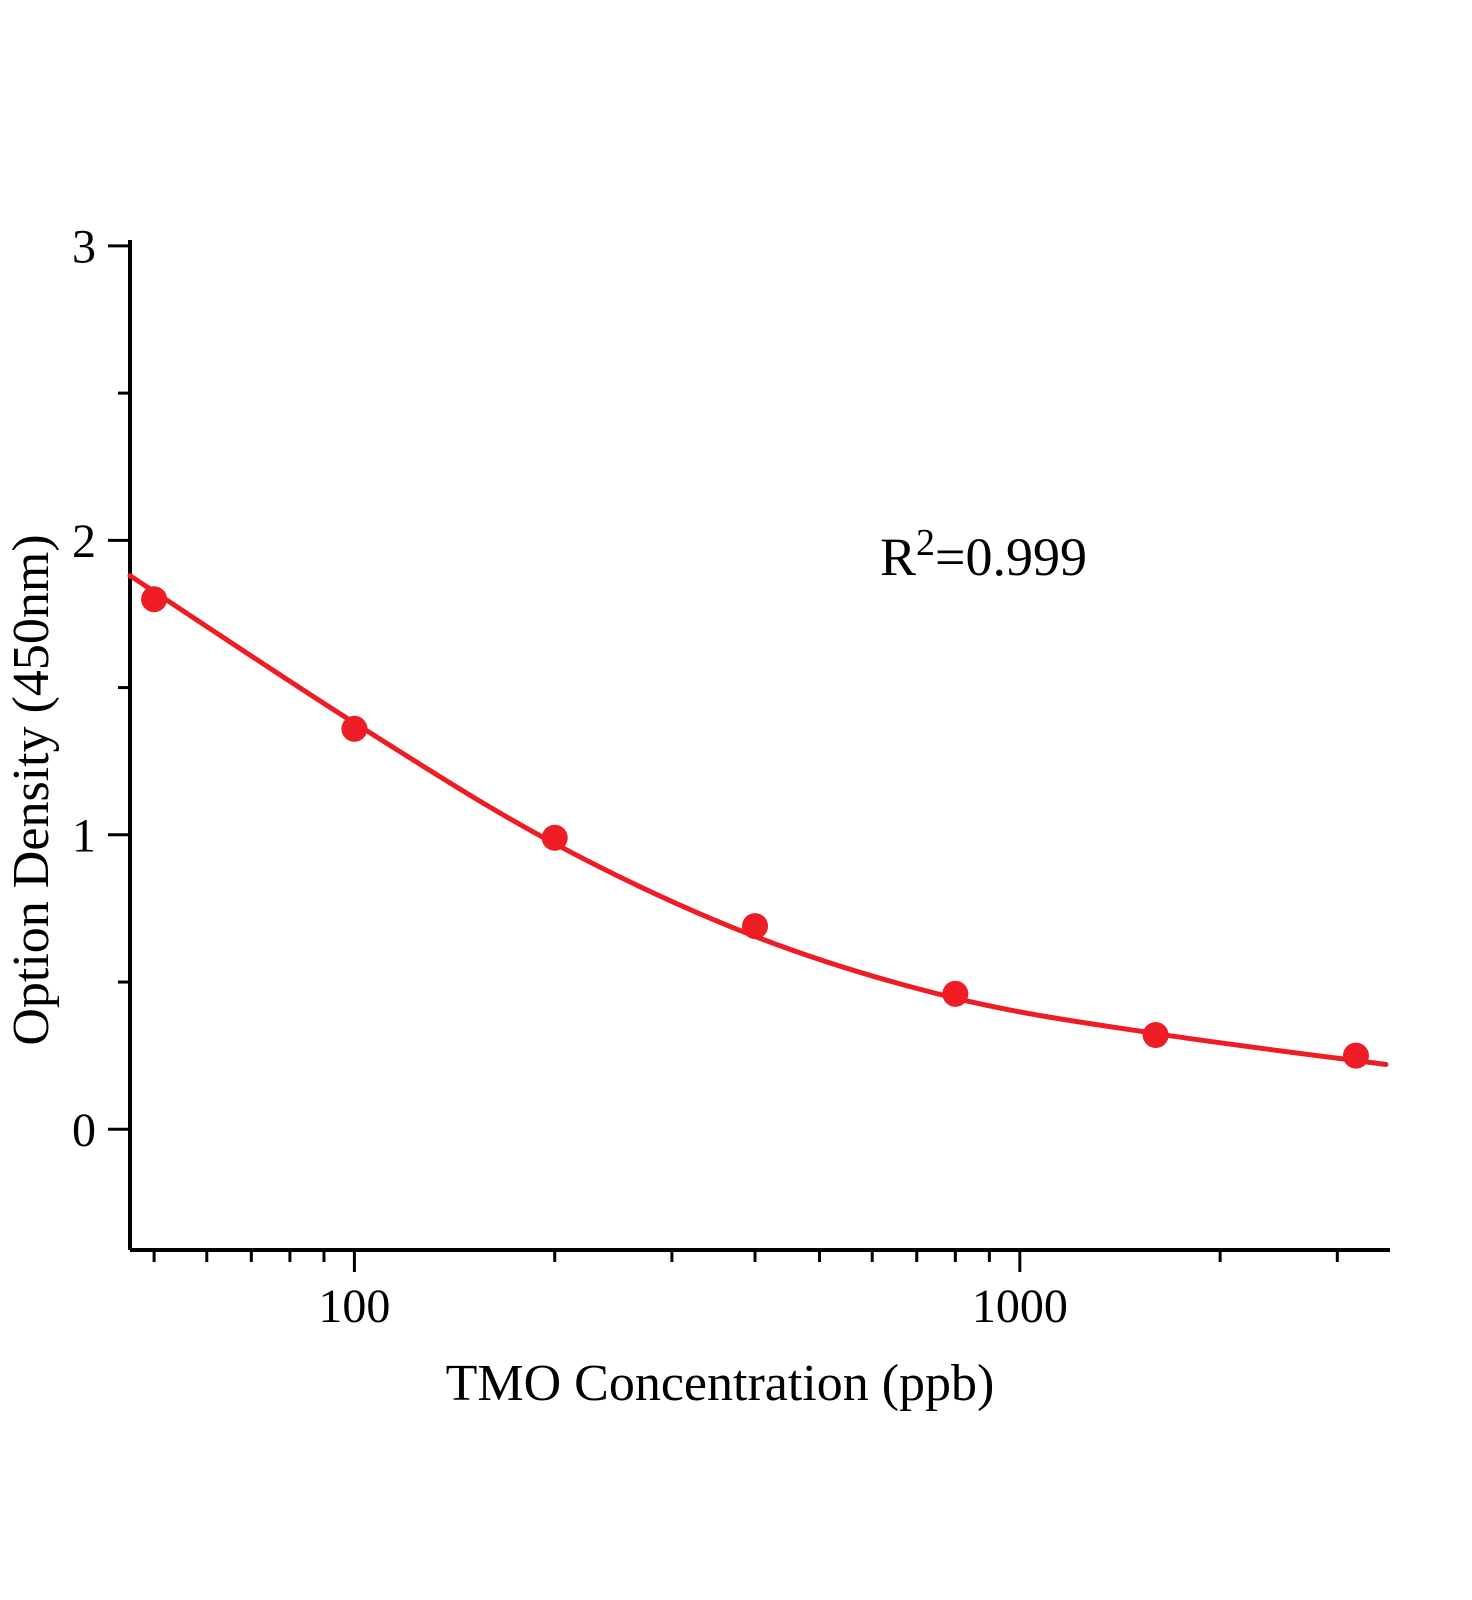 This screenshot has width=1472, height=1600. I want to click on y-tick-label: 1, so click(84, 836).